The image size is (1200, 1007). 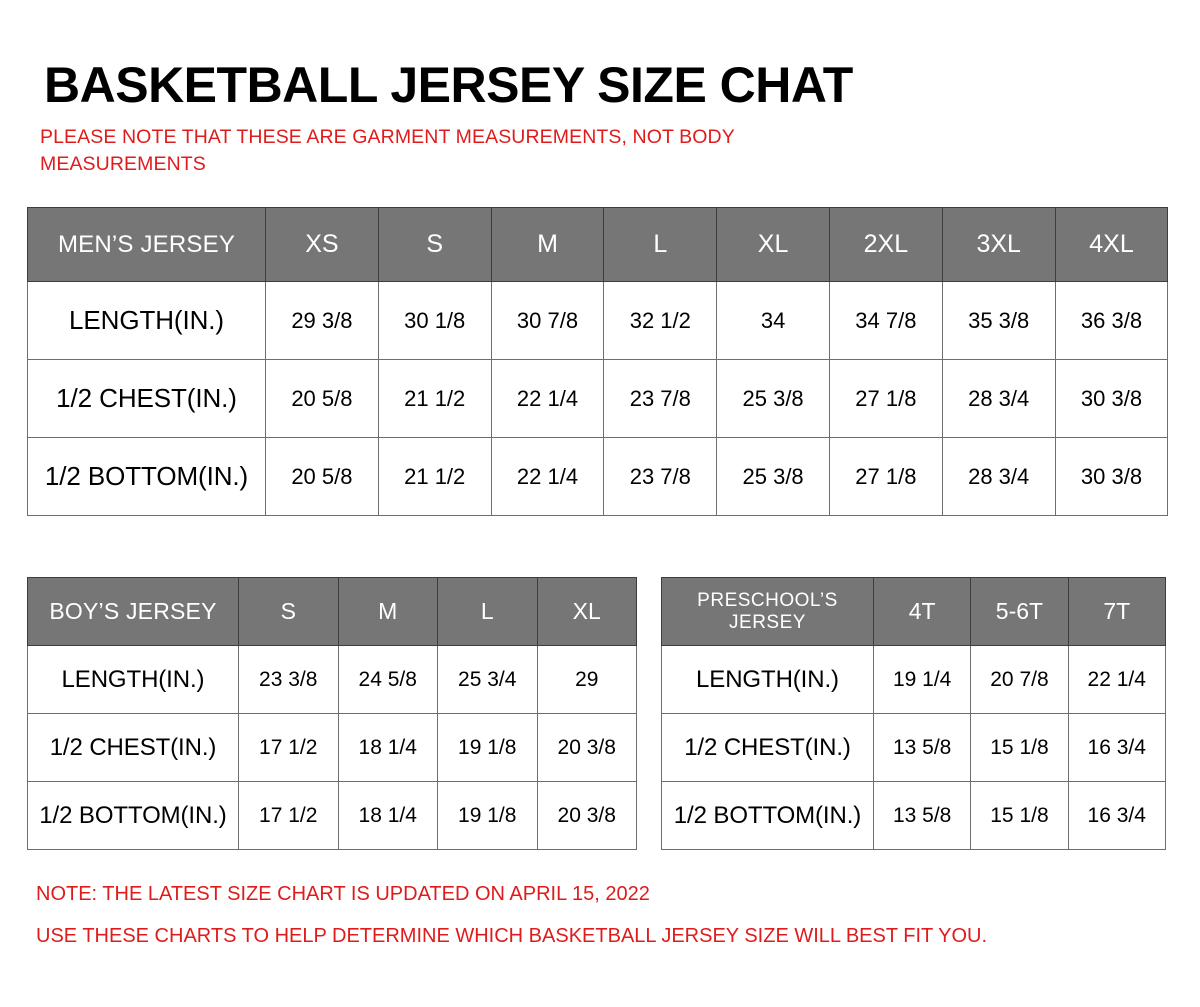 I want to click on mens-size-header-l: L, so click(x=660, y=244).